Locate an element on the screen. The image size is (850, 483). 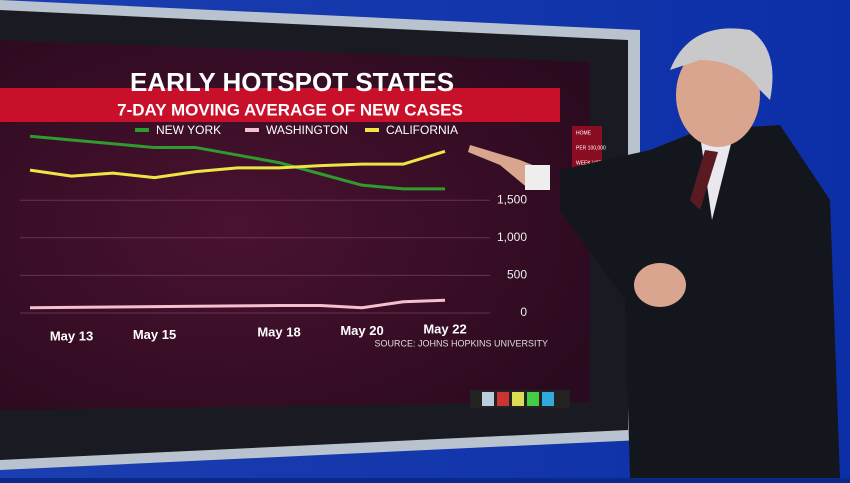
legend-label: NEW YORK is located at coordinates (188, 130).